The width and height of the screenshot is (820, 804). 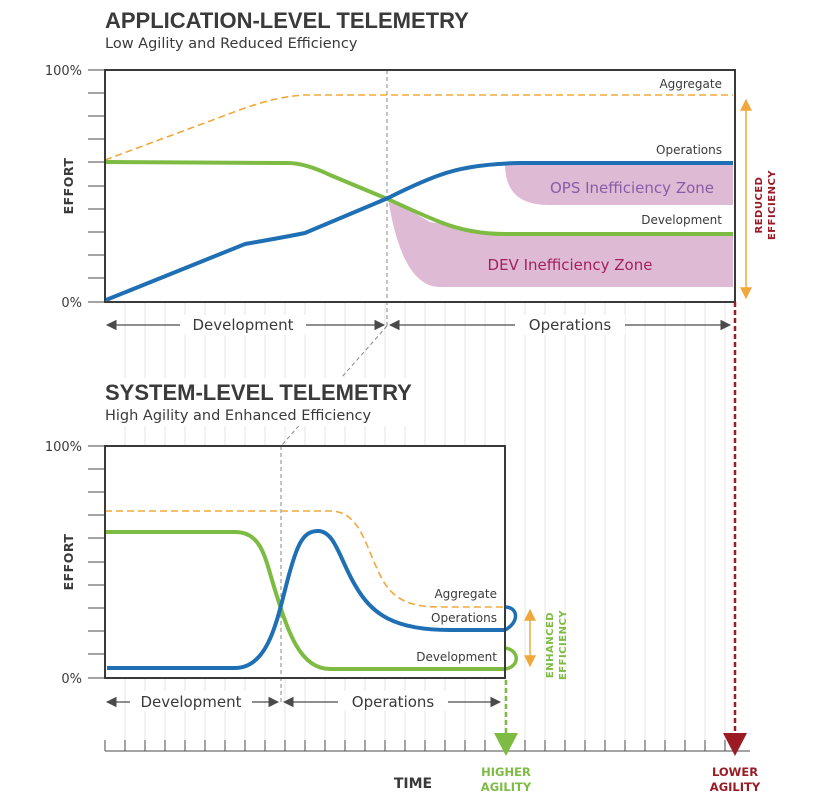 I want to click on bottom-y-axis-label: EFFORT, so click(x=68, y=562).